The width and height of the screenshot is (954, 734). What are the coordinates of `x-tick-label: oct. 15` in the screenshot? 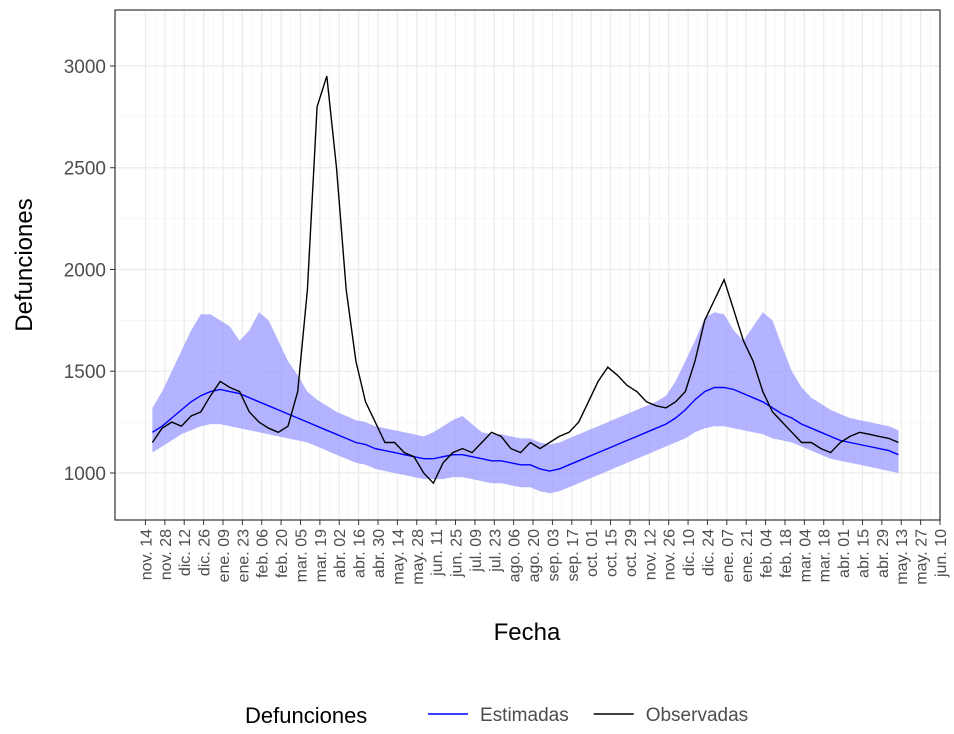 It's located at (612, 553).